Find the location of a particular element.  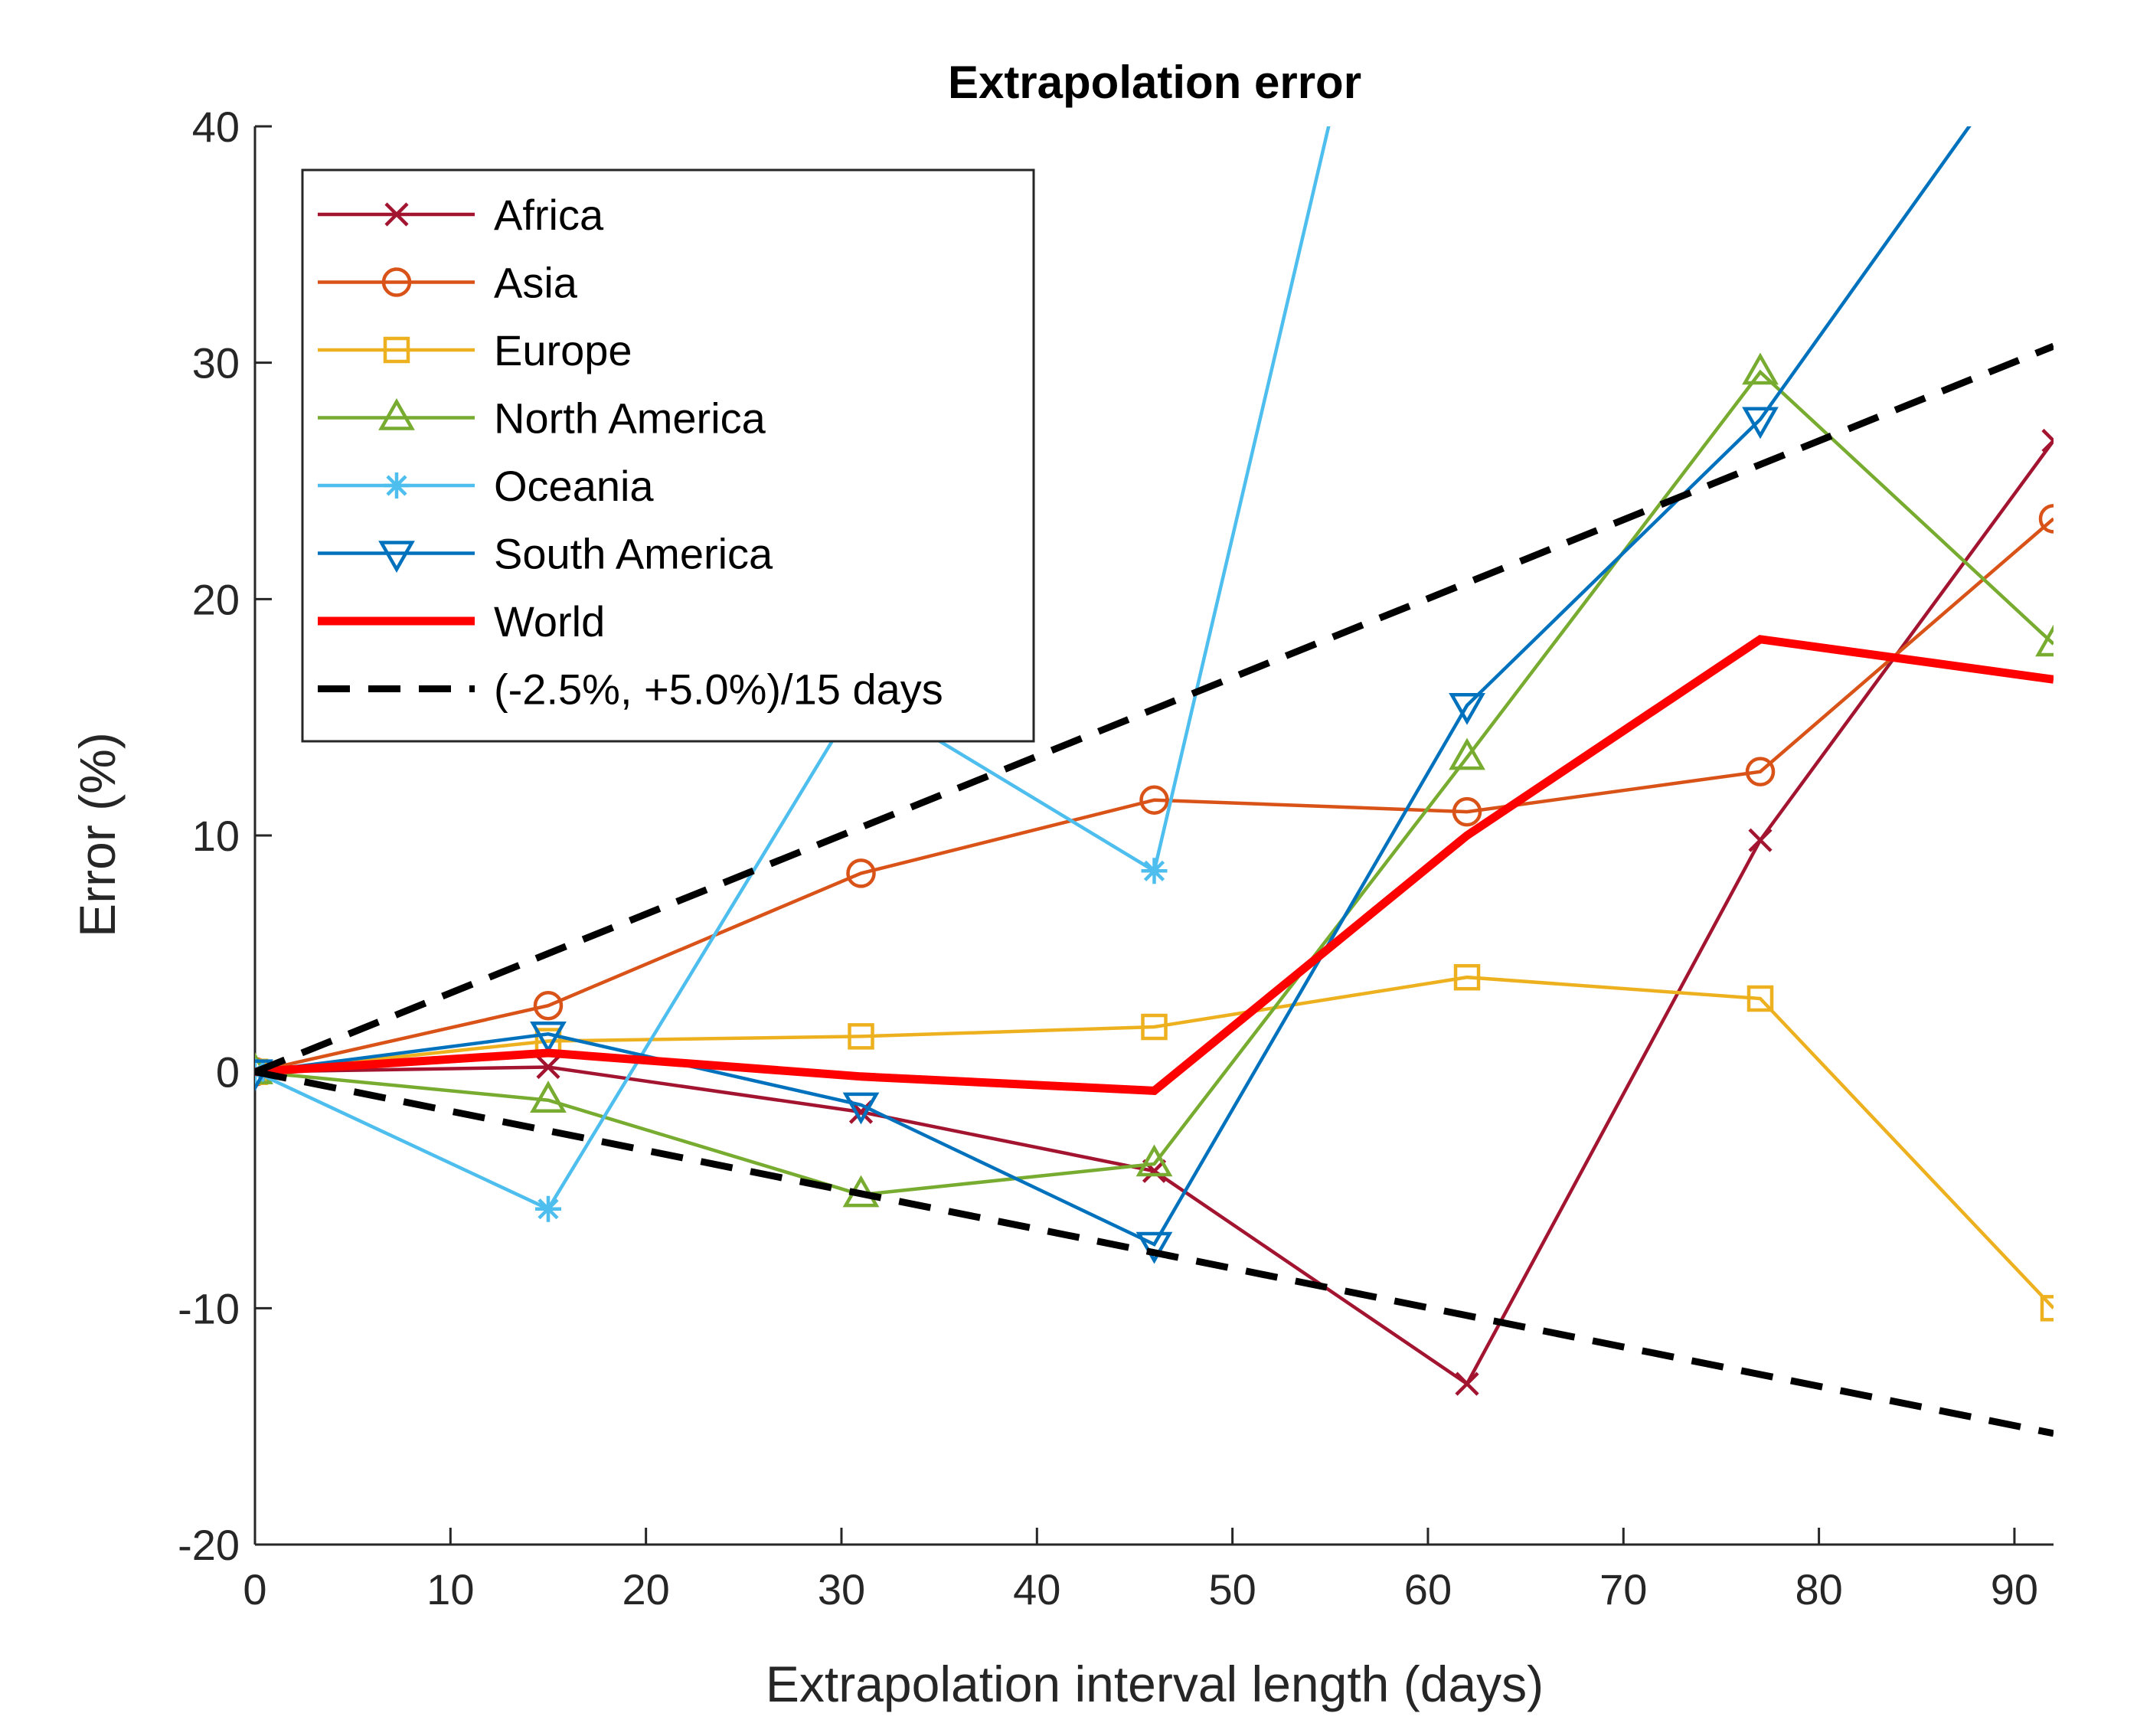

legend-item-africa: Africa is located at coordinates (461, 215).